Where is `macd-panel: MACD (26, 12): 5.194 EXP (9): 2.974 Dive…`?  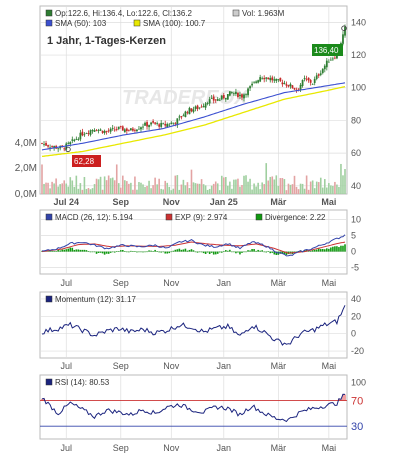
macd-panel: MACD (26, 12): 5.194 EXP (9): 2.974 Dive… is located at coordinates (200, 248).